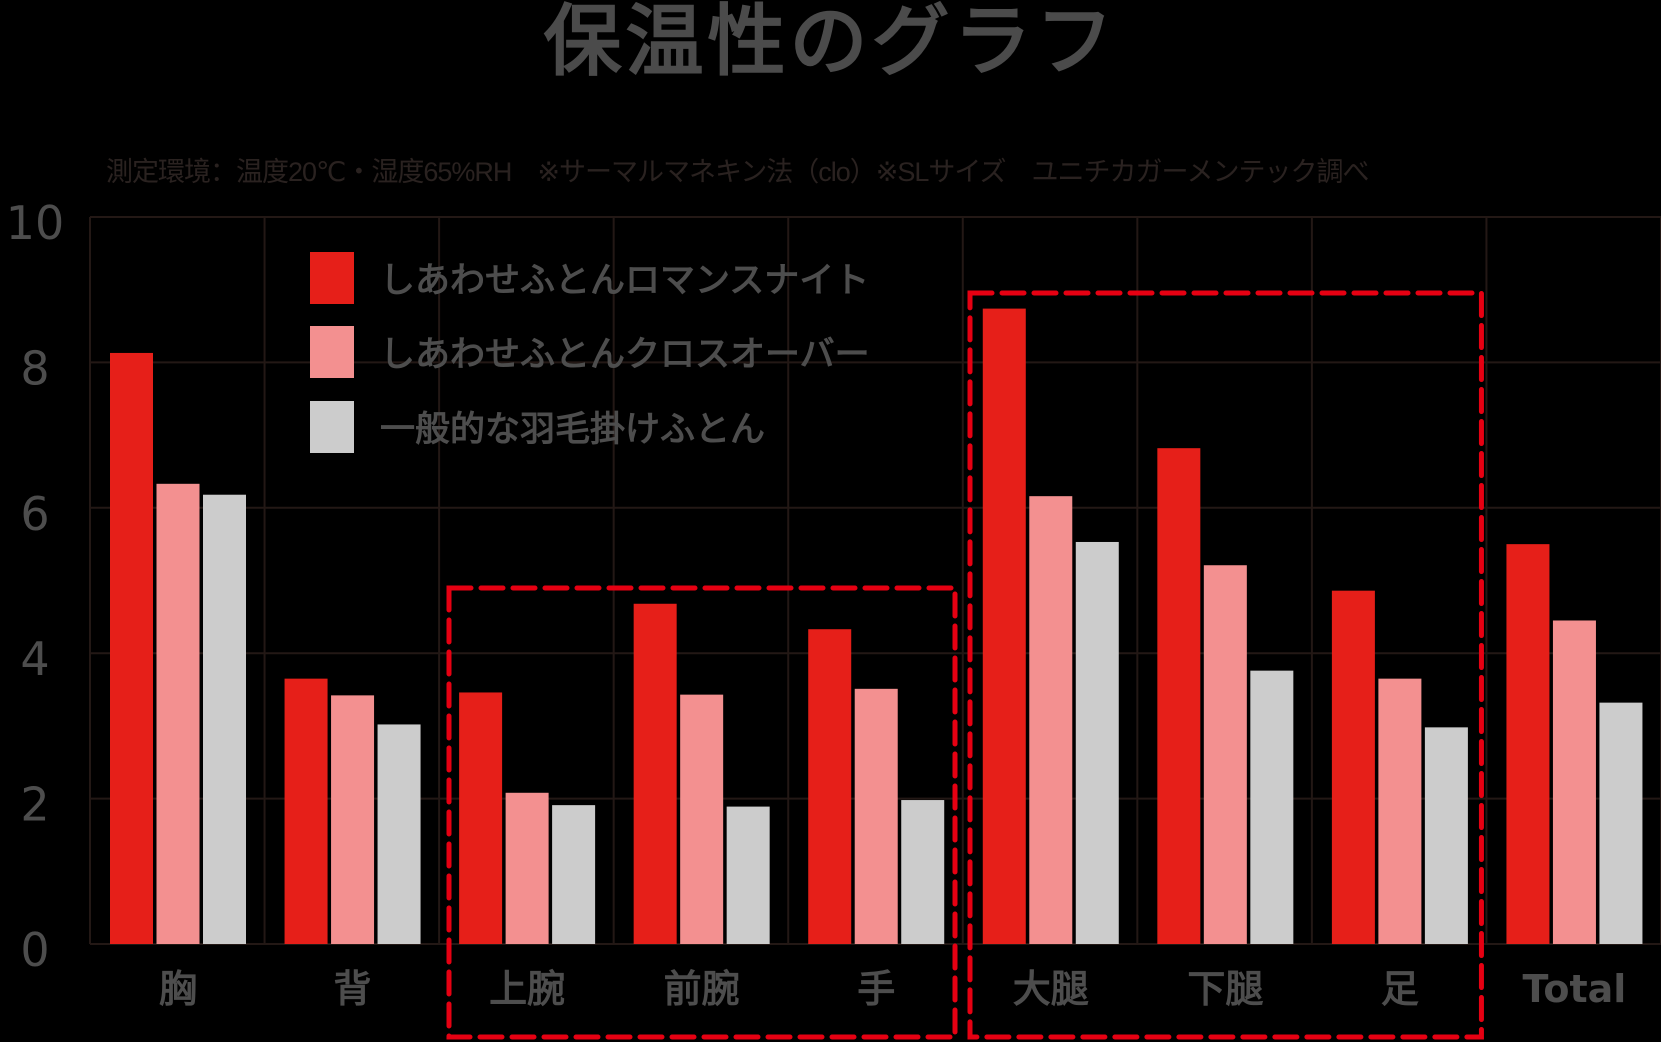 This screenshot has width=1661, height=1042. What do you see at coordinates (702, 989) in the screenshot?
I see `x-tick-label: 前腕` at bounding box center [702, 989].